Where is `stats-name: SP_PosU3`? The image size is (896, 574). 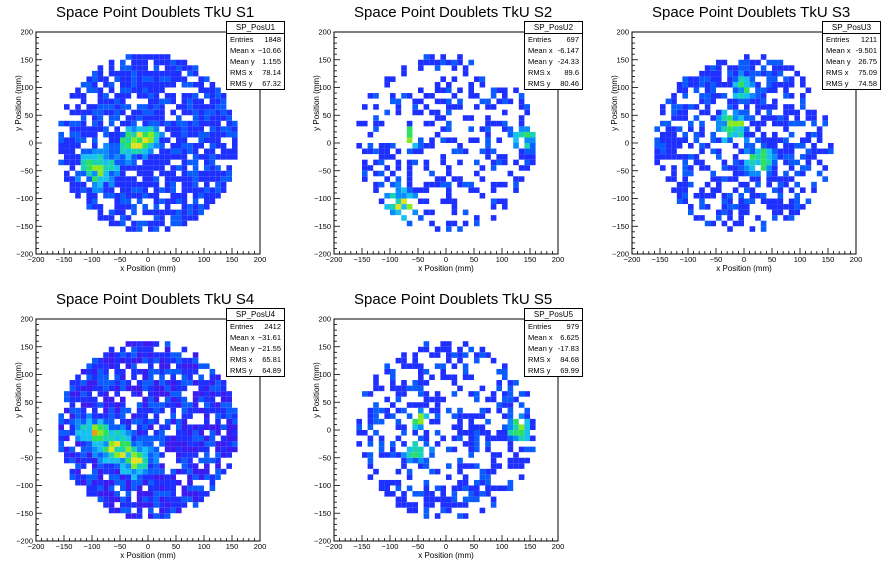 stats-name: SP_PosU3 is located at coordinates (851, 28).